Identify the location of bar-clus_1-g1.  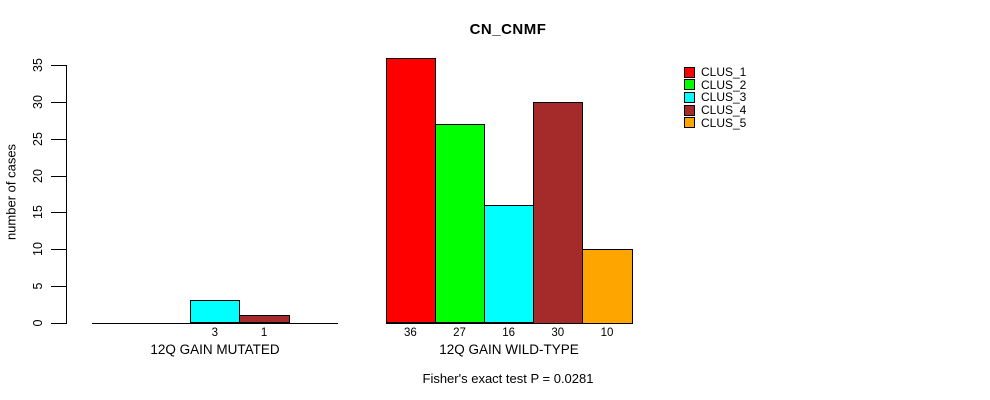
(410, 190).